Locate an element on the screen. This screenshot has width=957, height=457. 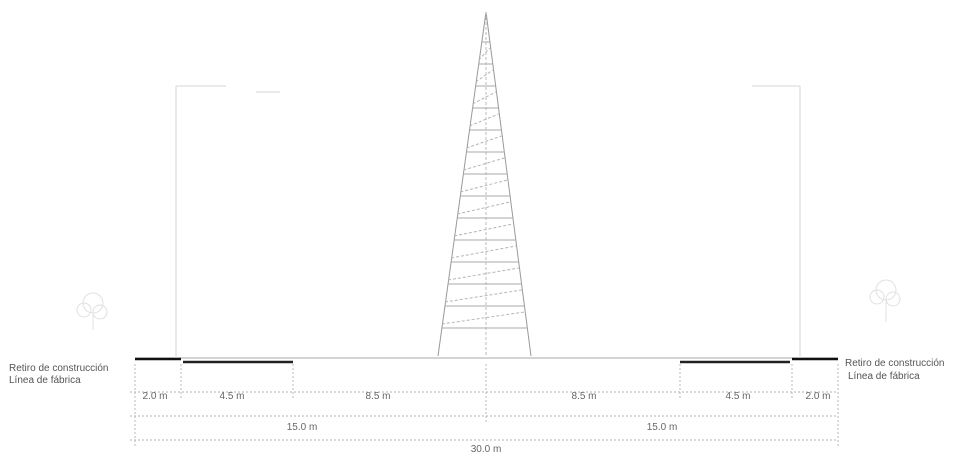
tower-braces is located at coordinates (483, 186).